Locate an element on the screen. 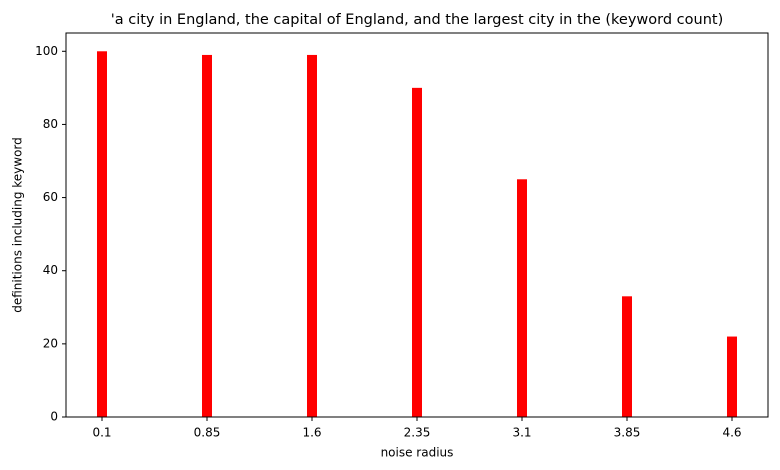  x-tick-label: 3.1 is located at coordinates (521, 433).